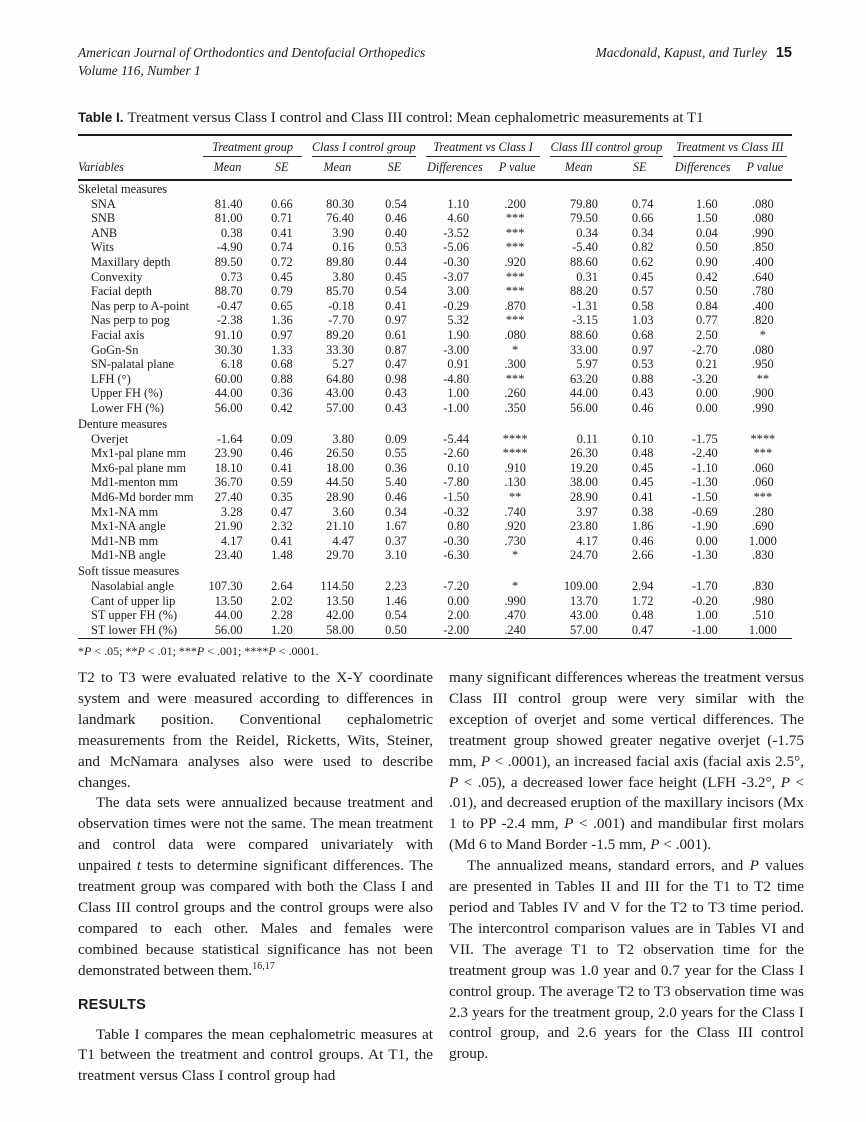  I want to click on value-cell: 0.88, so click(282, 378).